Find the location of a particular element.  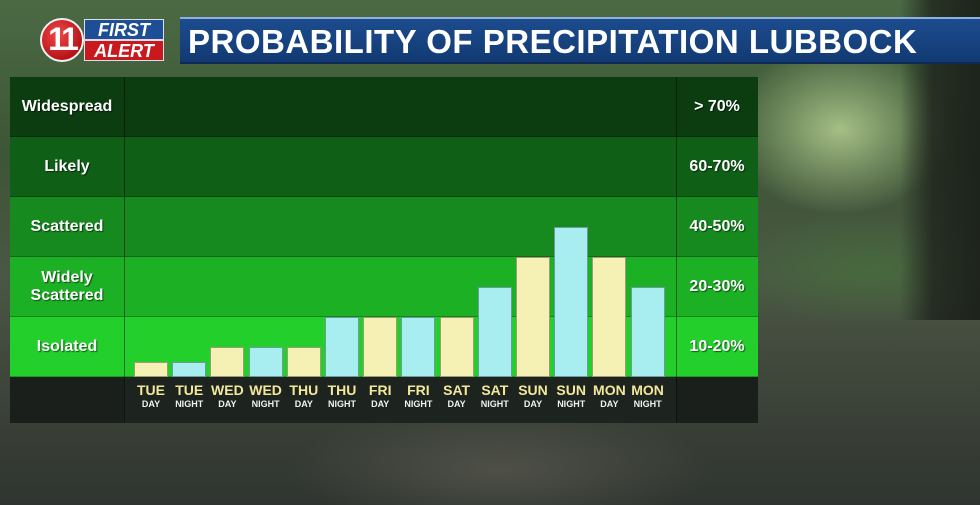

x-label-wed-day: WED DAY is located at coordinates (227, 396).